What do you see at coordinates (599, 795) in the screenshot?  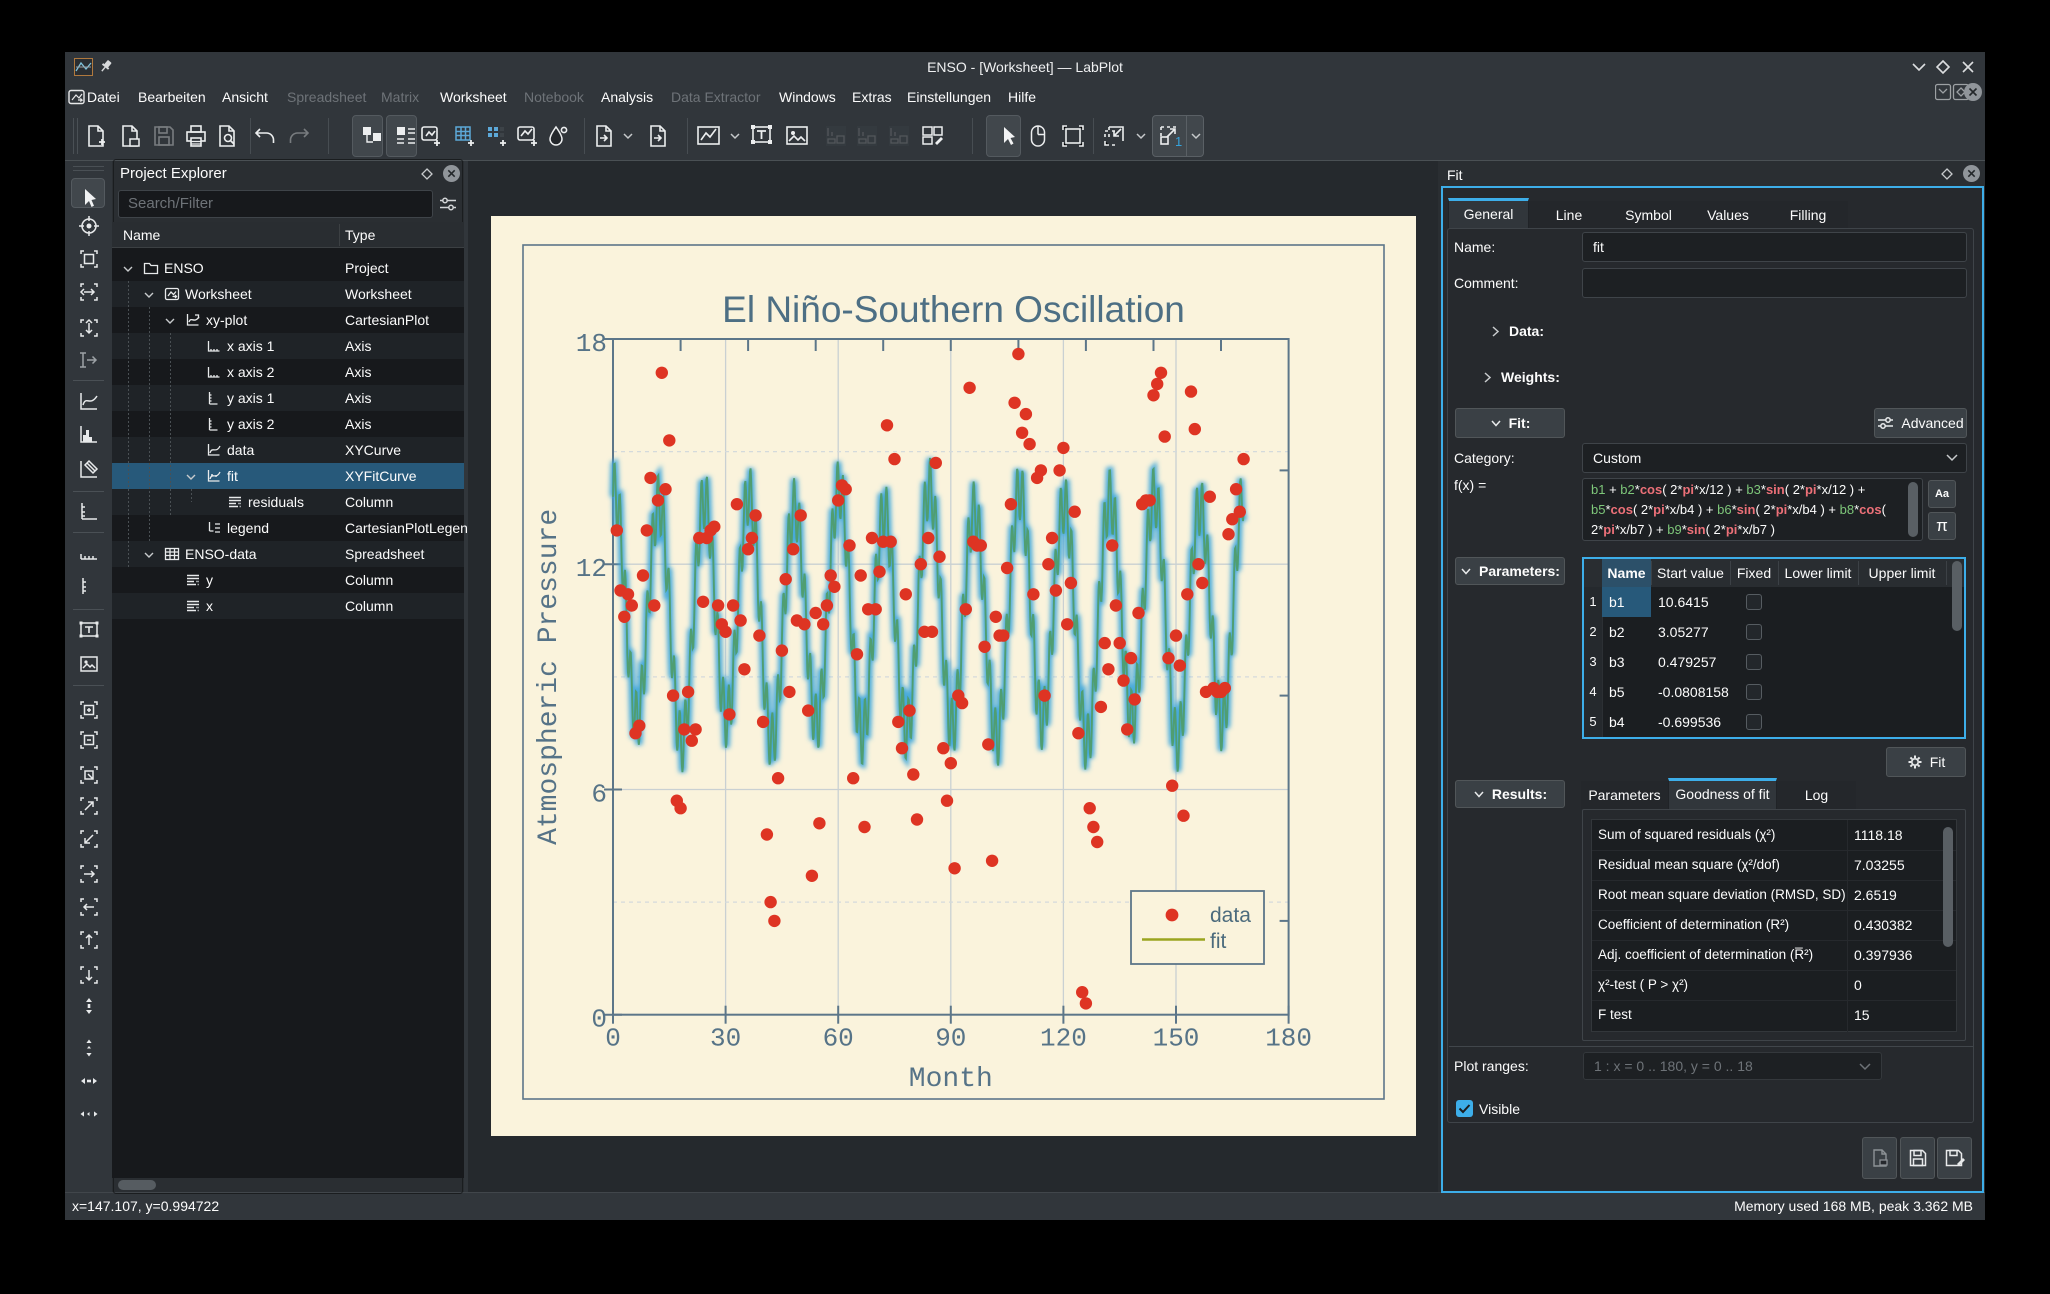 I see `svg-text: 6` at bounding box center [599, 795].